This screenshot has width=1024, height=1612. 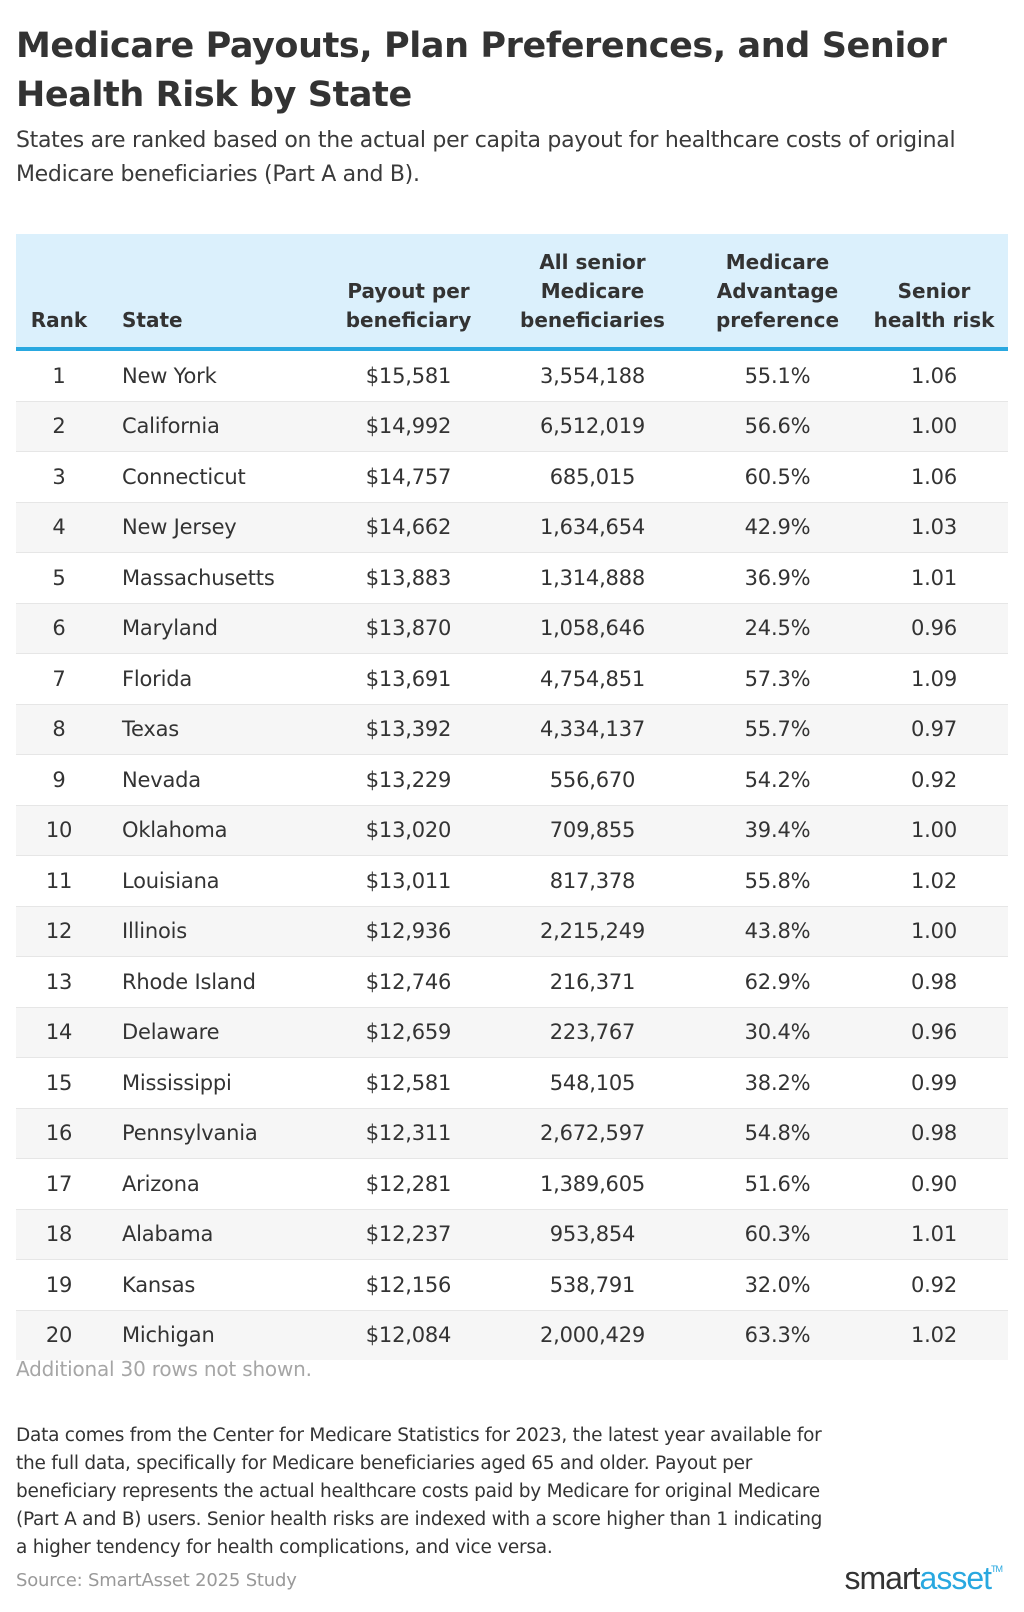 I want to click on cell-state: Illinois, so click(x=214, y=931).